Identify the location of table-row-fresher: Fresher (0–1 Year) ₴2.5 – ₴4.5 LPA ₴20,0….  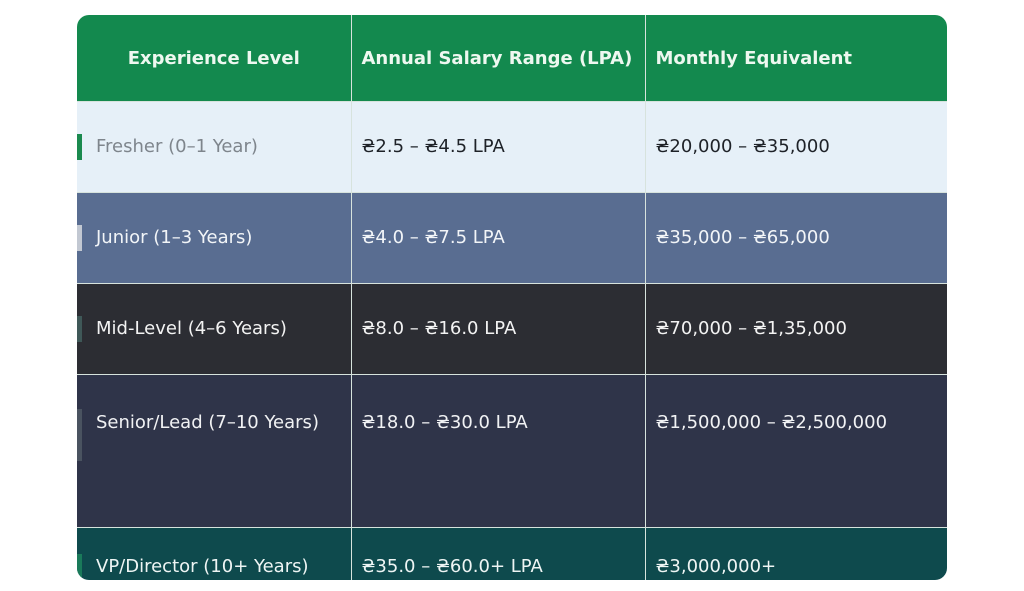
(512, 147).